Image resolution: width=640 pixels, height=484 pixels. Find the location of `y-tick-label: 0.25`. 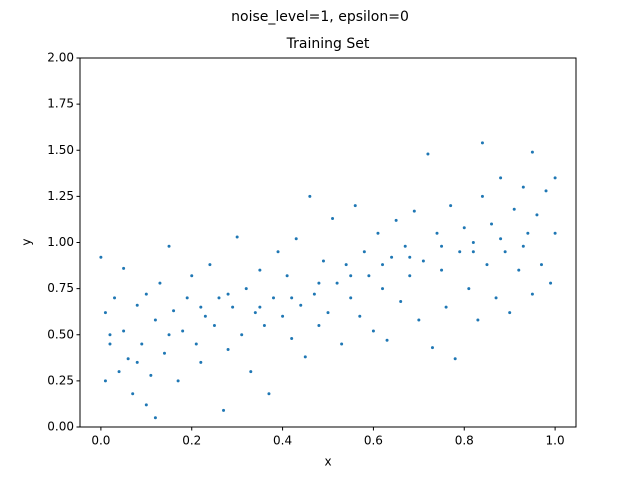

y-tick-label: 0.25 is located at coordinates (60, 380).